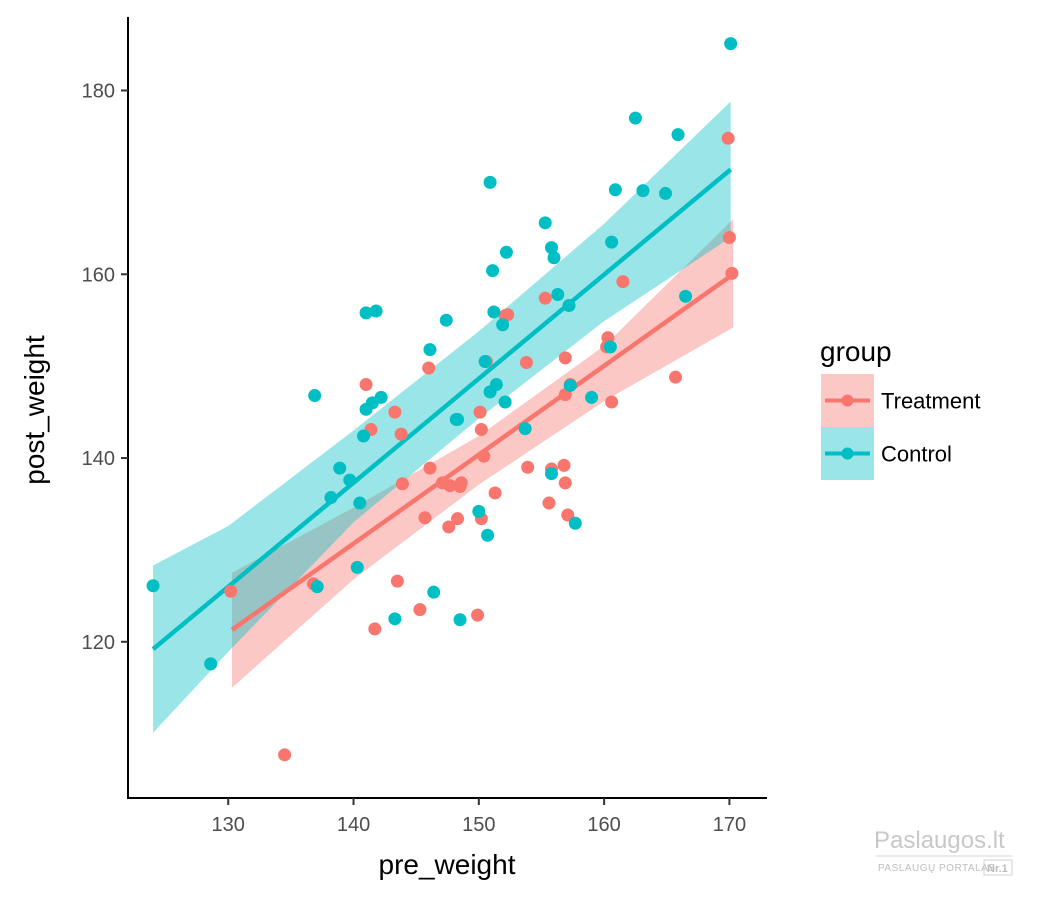 This screenshot has height=900, width=1039. Describe the element at coordinates (900, 408) in the screenshot. I see `legend: group Treatment Control` at that location.